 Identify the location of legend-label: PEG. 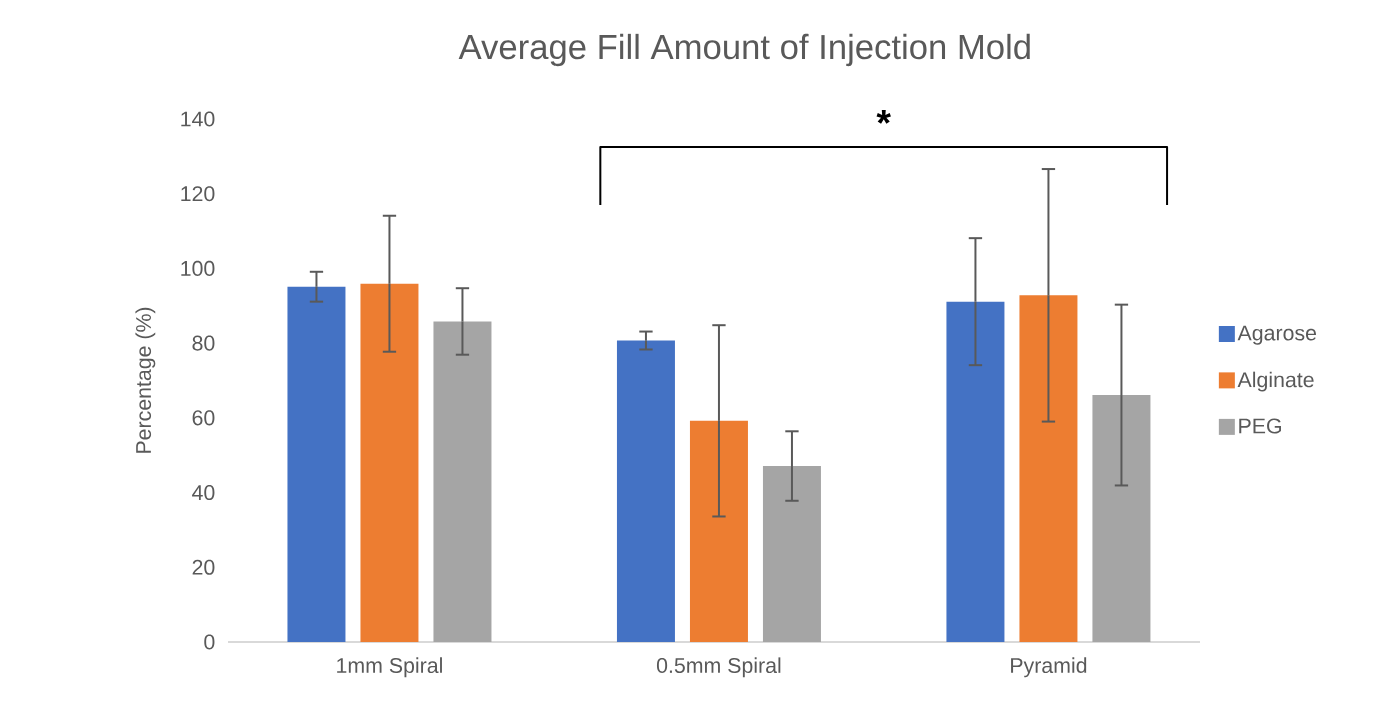
(1260, 426).